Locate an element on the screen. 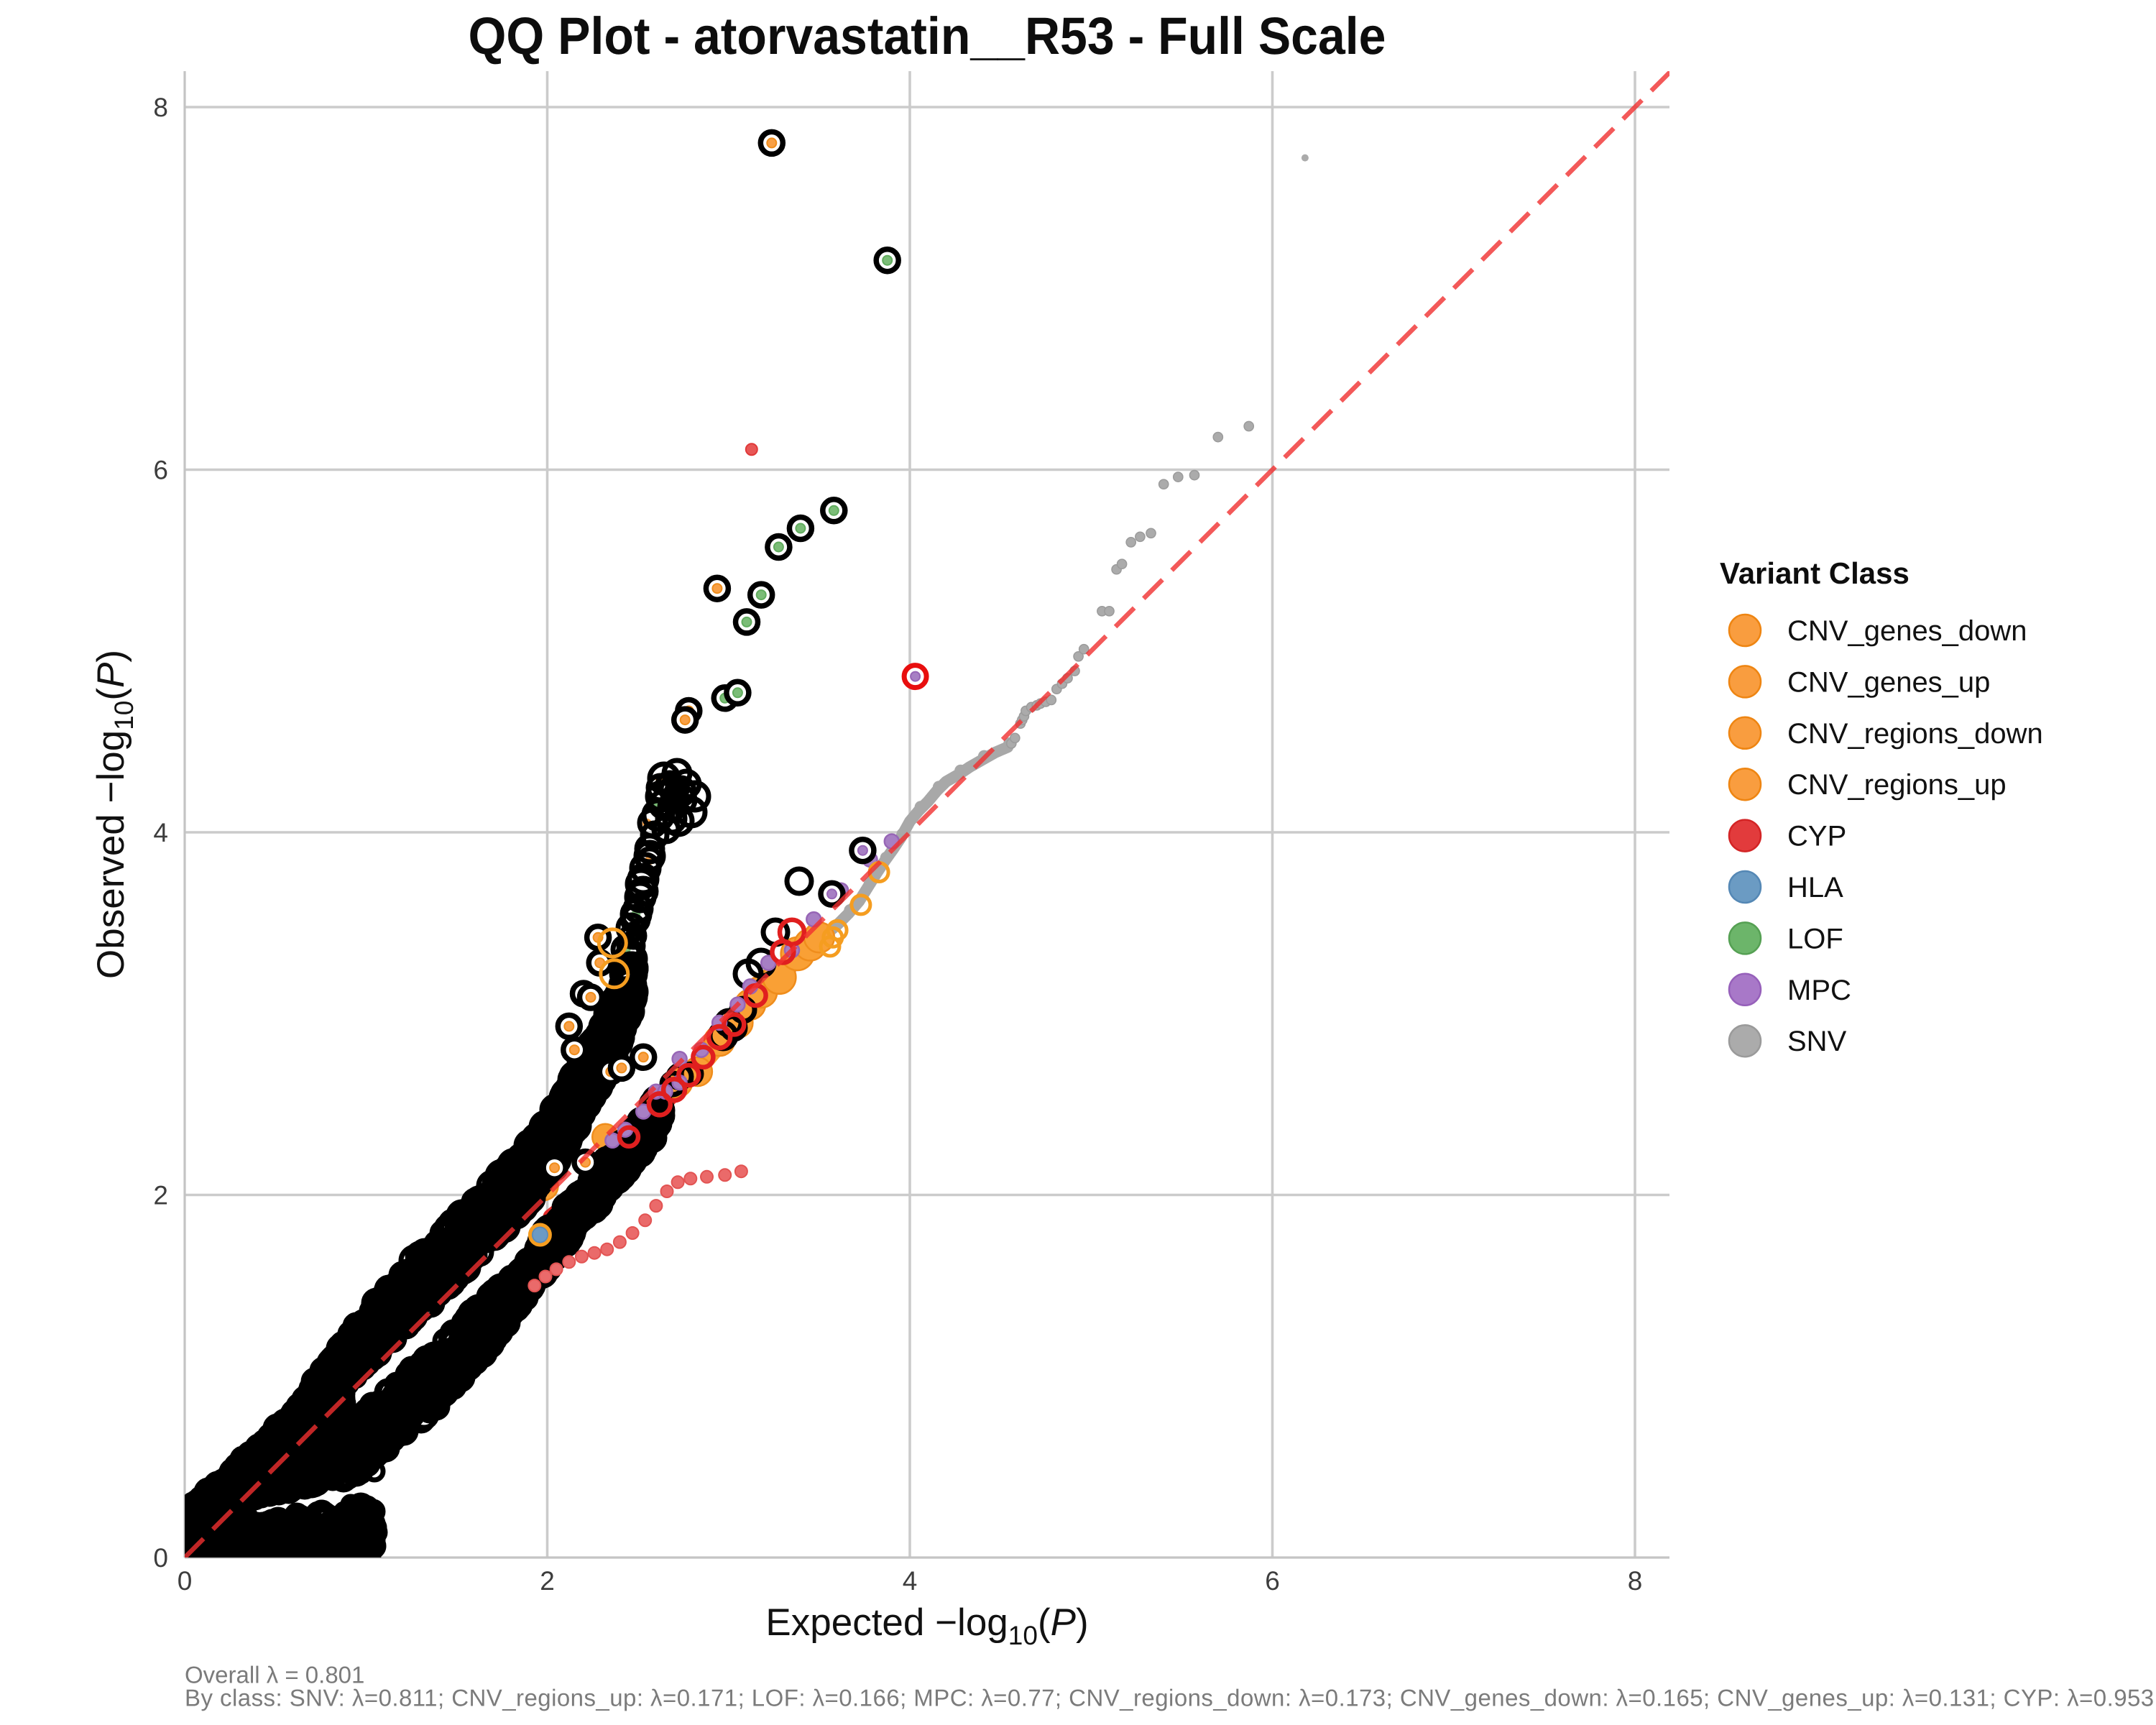  svg-text: CNV_regions_up is located at coordinates (1897, 785).